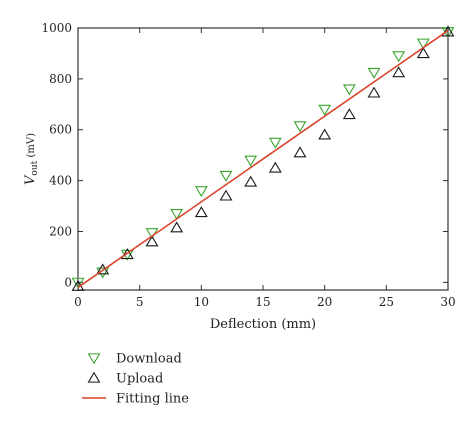  Describe the element at coordinates (30, 179) in the screenshot. I see `y-axis-label-main: V` at that location.